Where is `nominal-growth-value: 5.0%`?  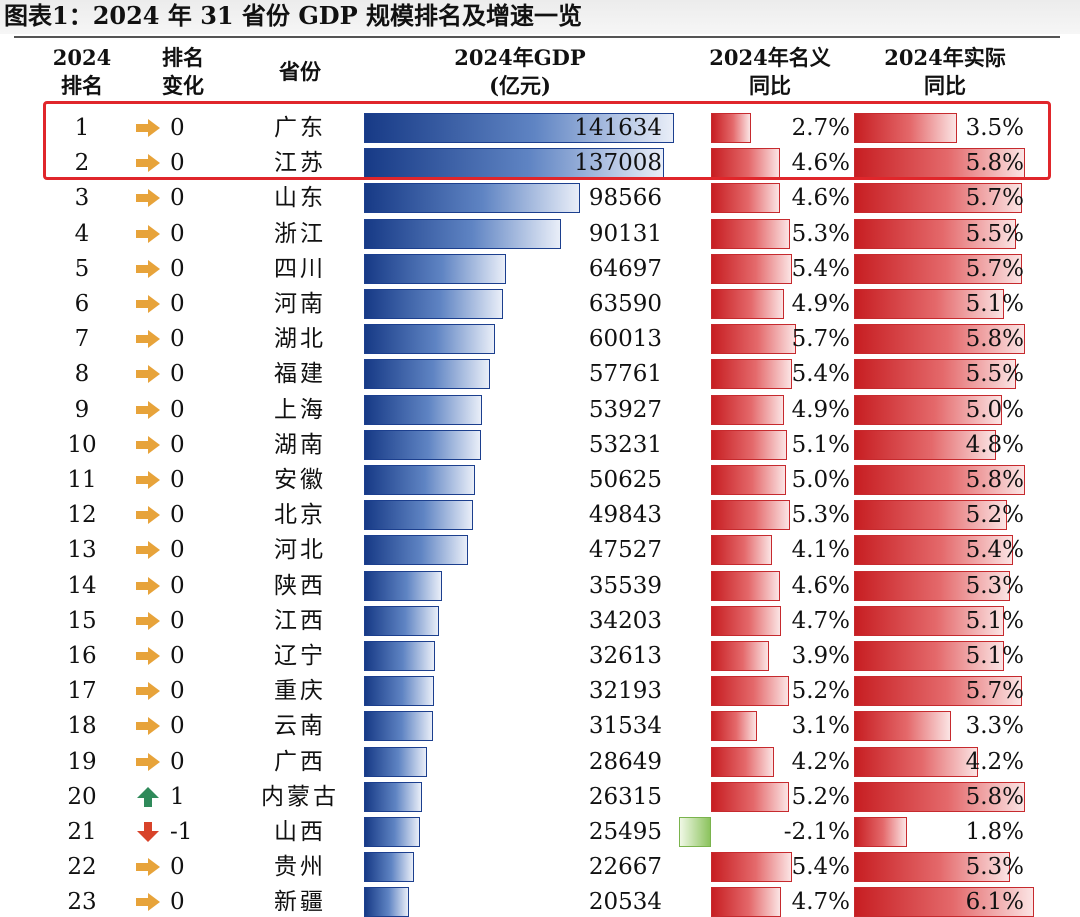 nominal-growth-value: 5.0% is located at coordinates (820, 480).